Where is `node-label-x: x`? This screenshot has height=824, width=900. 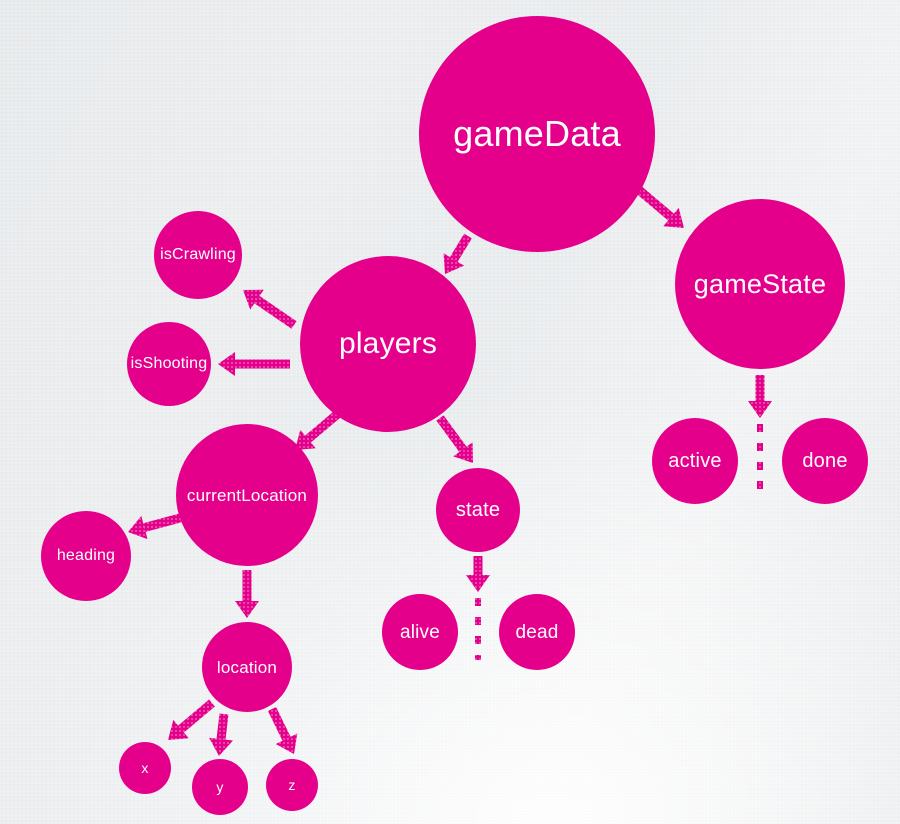
node-label-x: x is located at coordinates (145, 768).